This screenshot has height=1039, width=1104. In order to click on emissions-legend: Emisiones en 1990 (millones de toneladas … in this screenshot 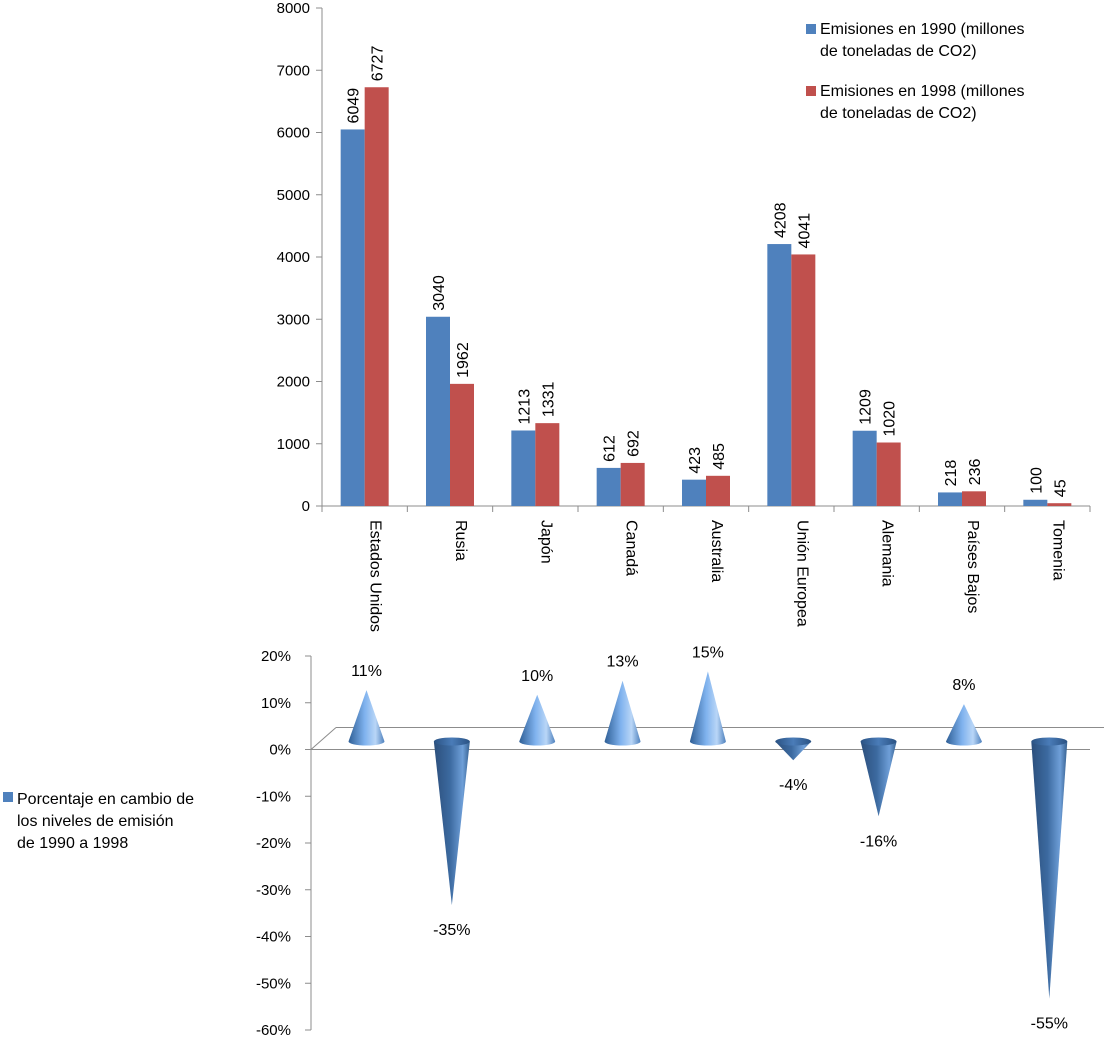, I will do `click(915, 71)`.